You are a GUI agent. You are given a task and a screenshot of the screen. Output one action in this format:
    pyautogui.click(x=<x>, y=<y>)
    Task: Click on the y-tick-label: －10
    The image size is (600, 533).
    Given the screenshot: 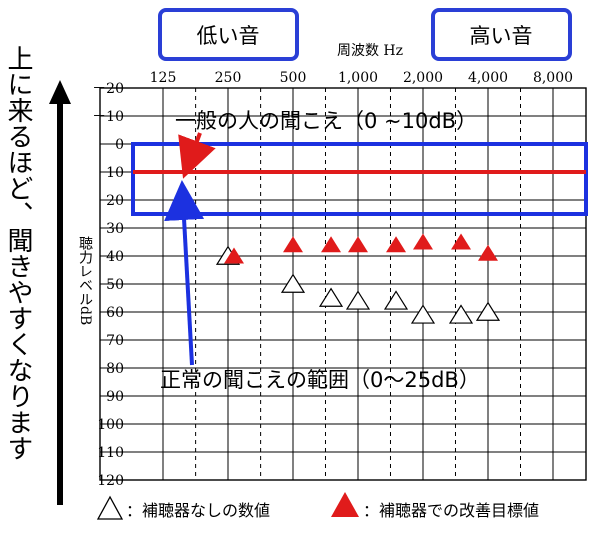 What is the action you would take?
    pyautogui.click(x=108, y=117)
    